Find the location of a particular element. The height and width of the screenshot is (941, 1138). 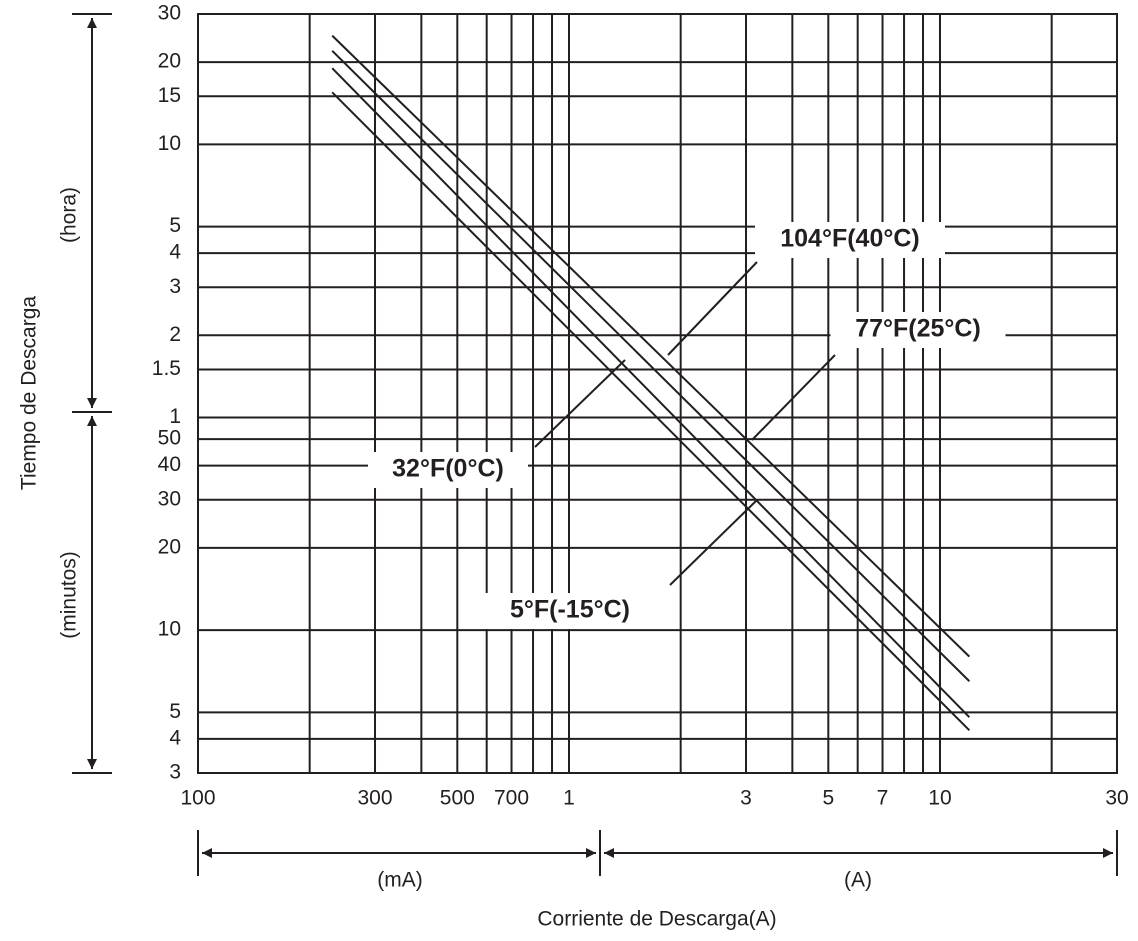

x-tick-label: 30 is located at coordinates (1116, 798).